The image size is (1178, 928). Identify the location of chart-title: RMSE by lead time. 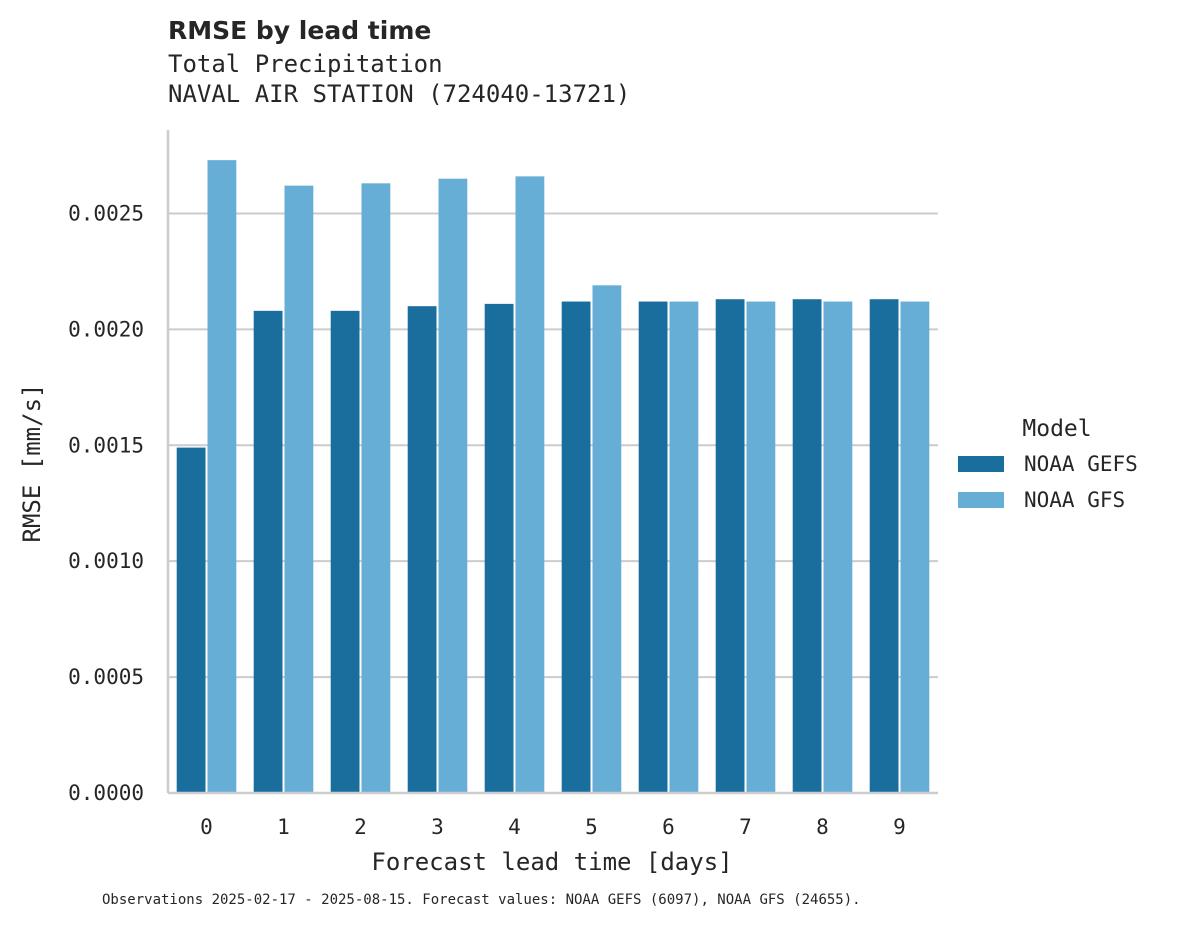
(300, 30).